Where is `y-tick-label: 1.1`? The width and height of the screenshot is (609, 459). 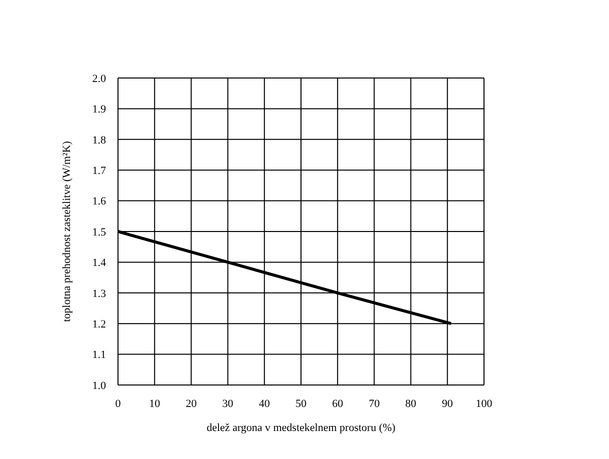
y-tick-label: 1.1 is located at coordinates (99, 355).